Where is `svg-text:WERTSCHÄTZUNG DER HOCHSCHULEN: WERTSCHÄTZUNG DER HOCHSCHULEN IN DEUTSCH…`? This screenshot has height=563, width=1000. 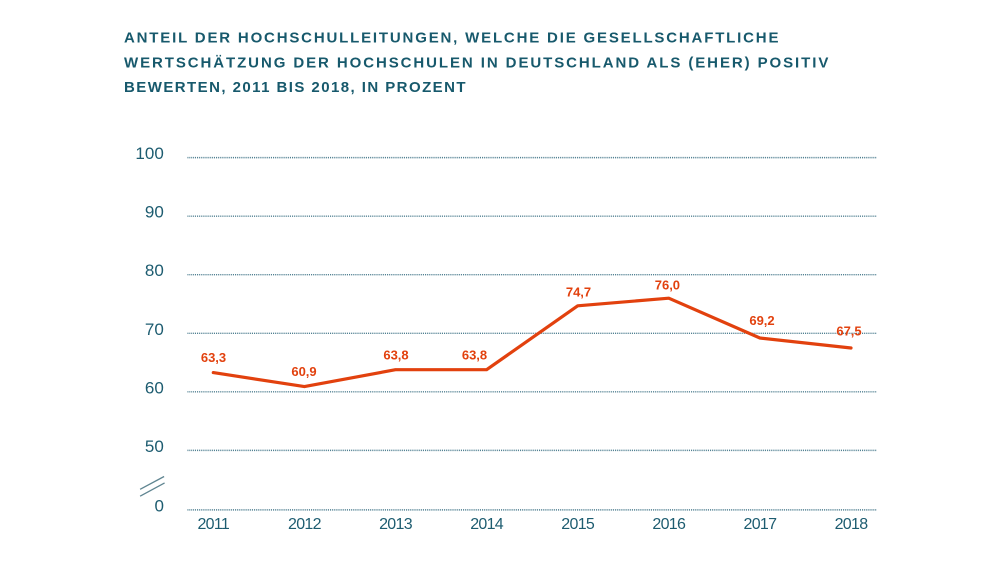
svg-text:WERTSCHÄTZUNG DER HOCHSCHULEN: WERTSCHÄTZUNG DER HOCHSCHULEN IN DEUTSCH… is located at coordinates (477, 62).